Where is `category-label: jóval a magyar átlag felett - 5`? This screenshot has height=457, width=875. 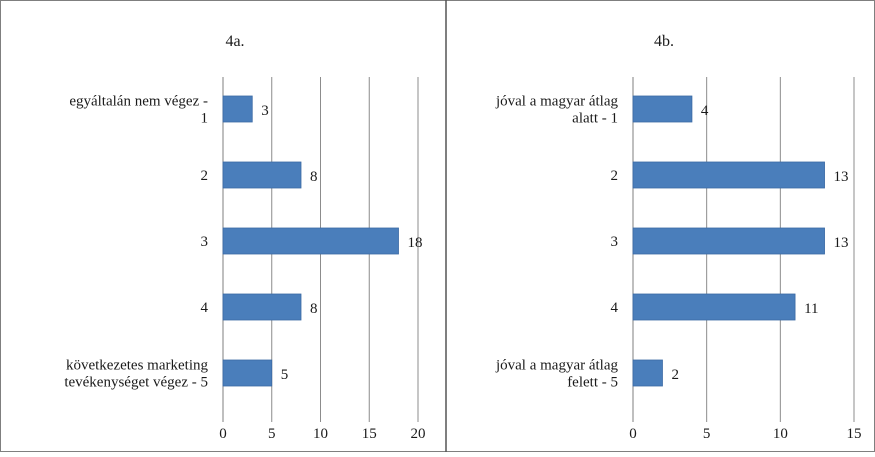
category-label: jóval a magyar átlag felett - 5 is located at coordinates (557, 374).